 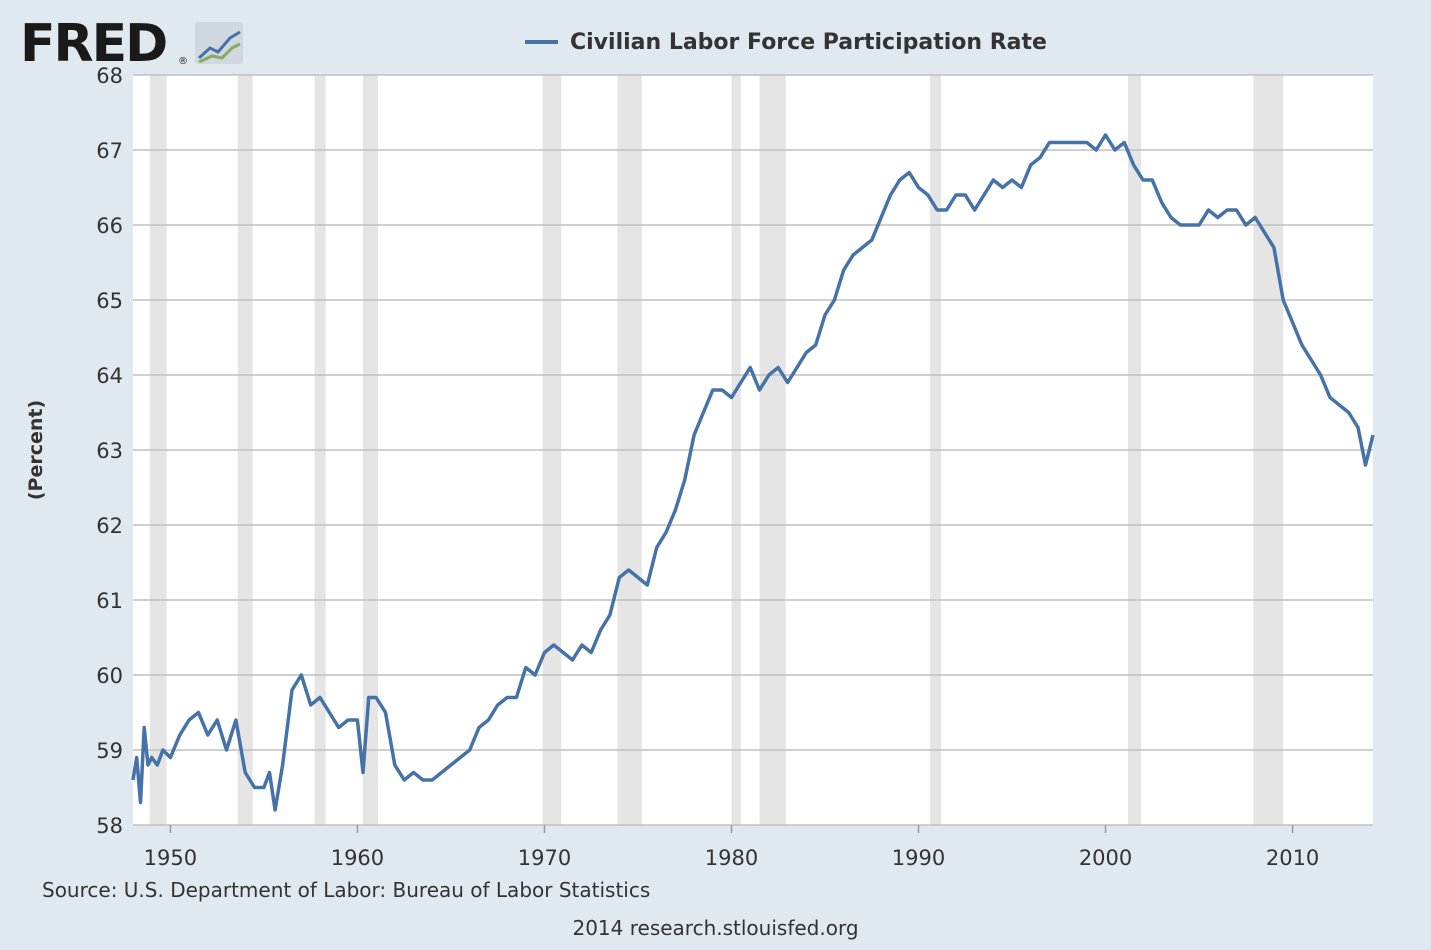 I want to click on x-tick-label: 1960, so click(x=357, y=858).